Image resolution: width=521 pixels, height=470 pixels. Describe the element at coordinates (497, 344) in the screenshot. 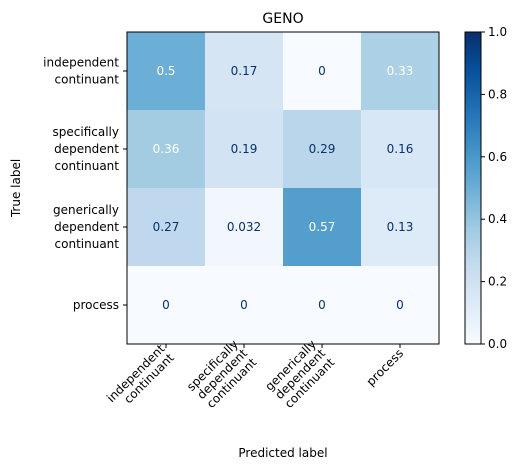

I see `colorbar-tick-label: 0.0` at that location.